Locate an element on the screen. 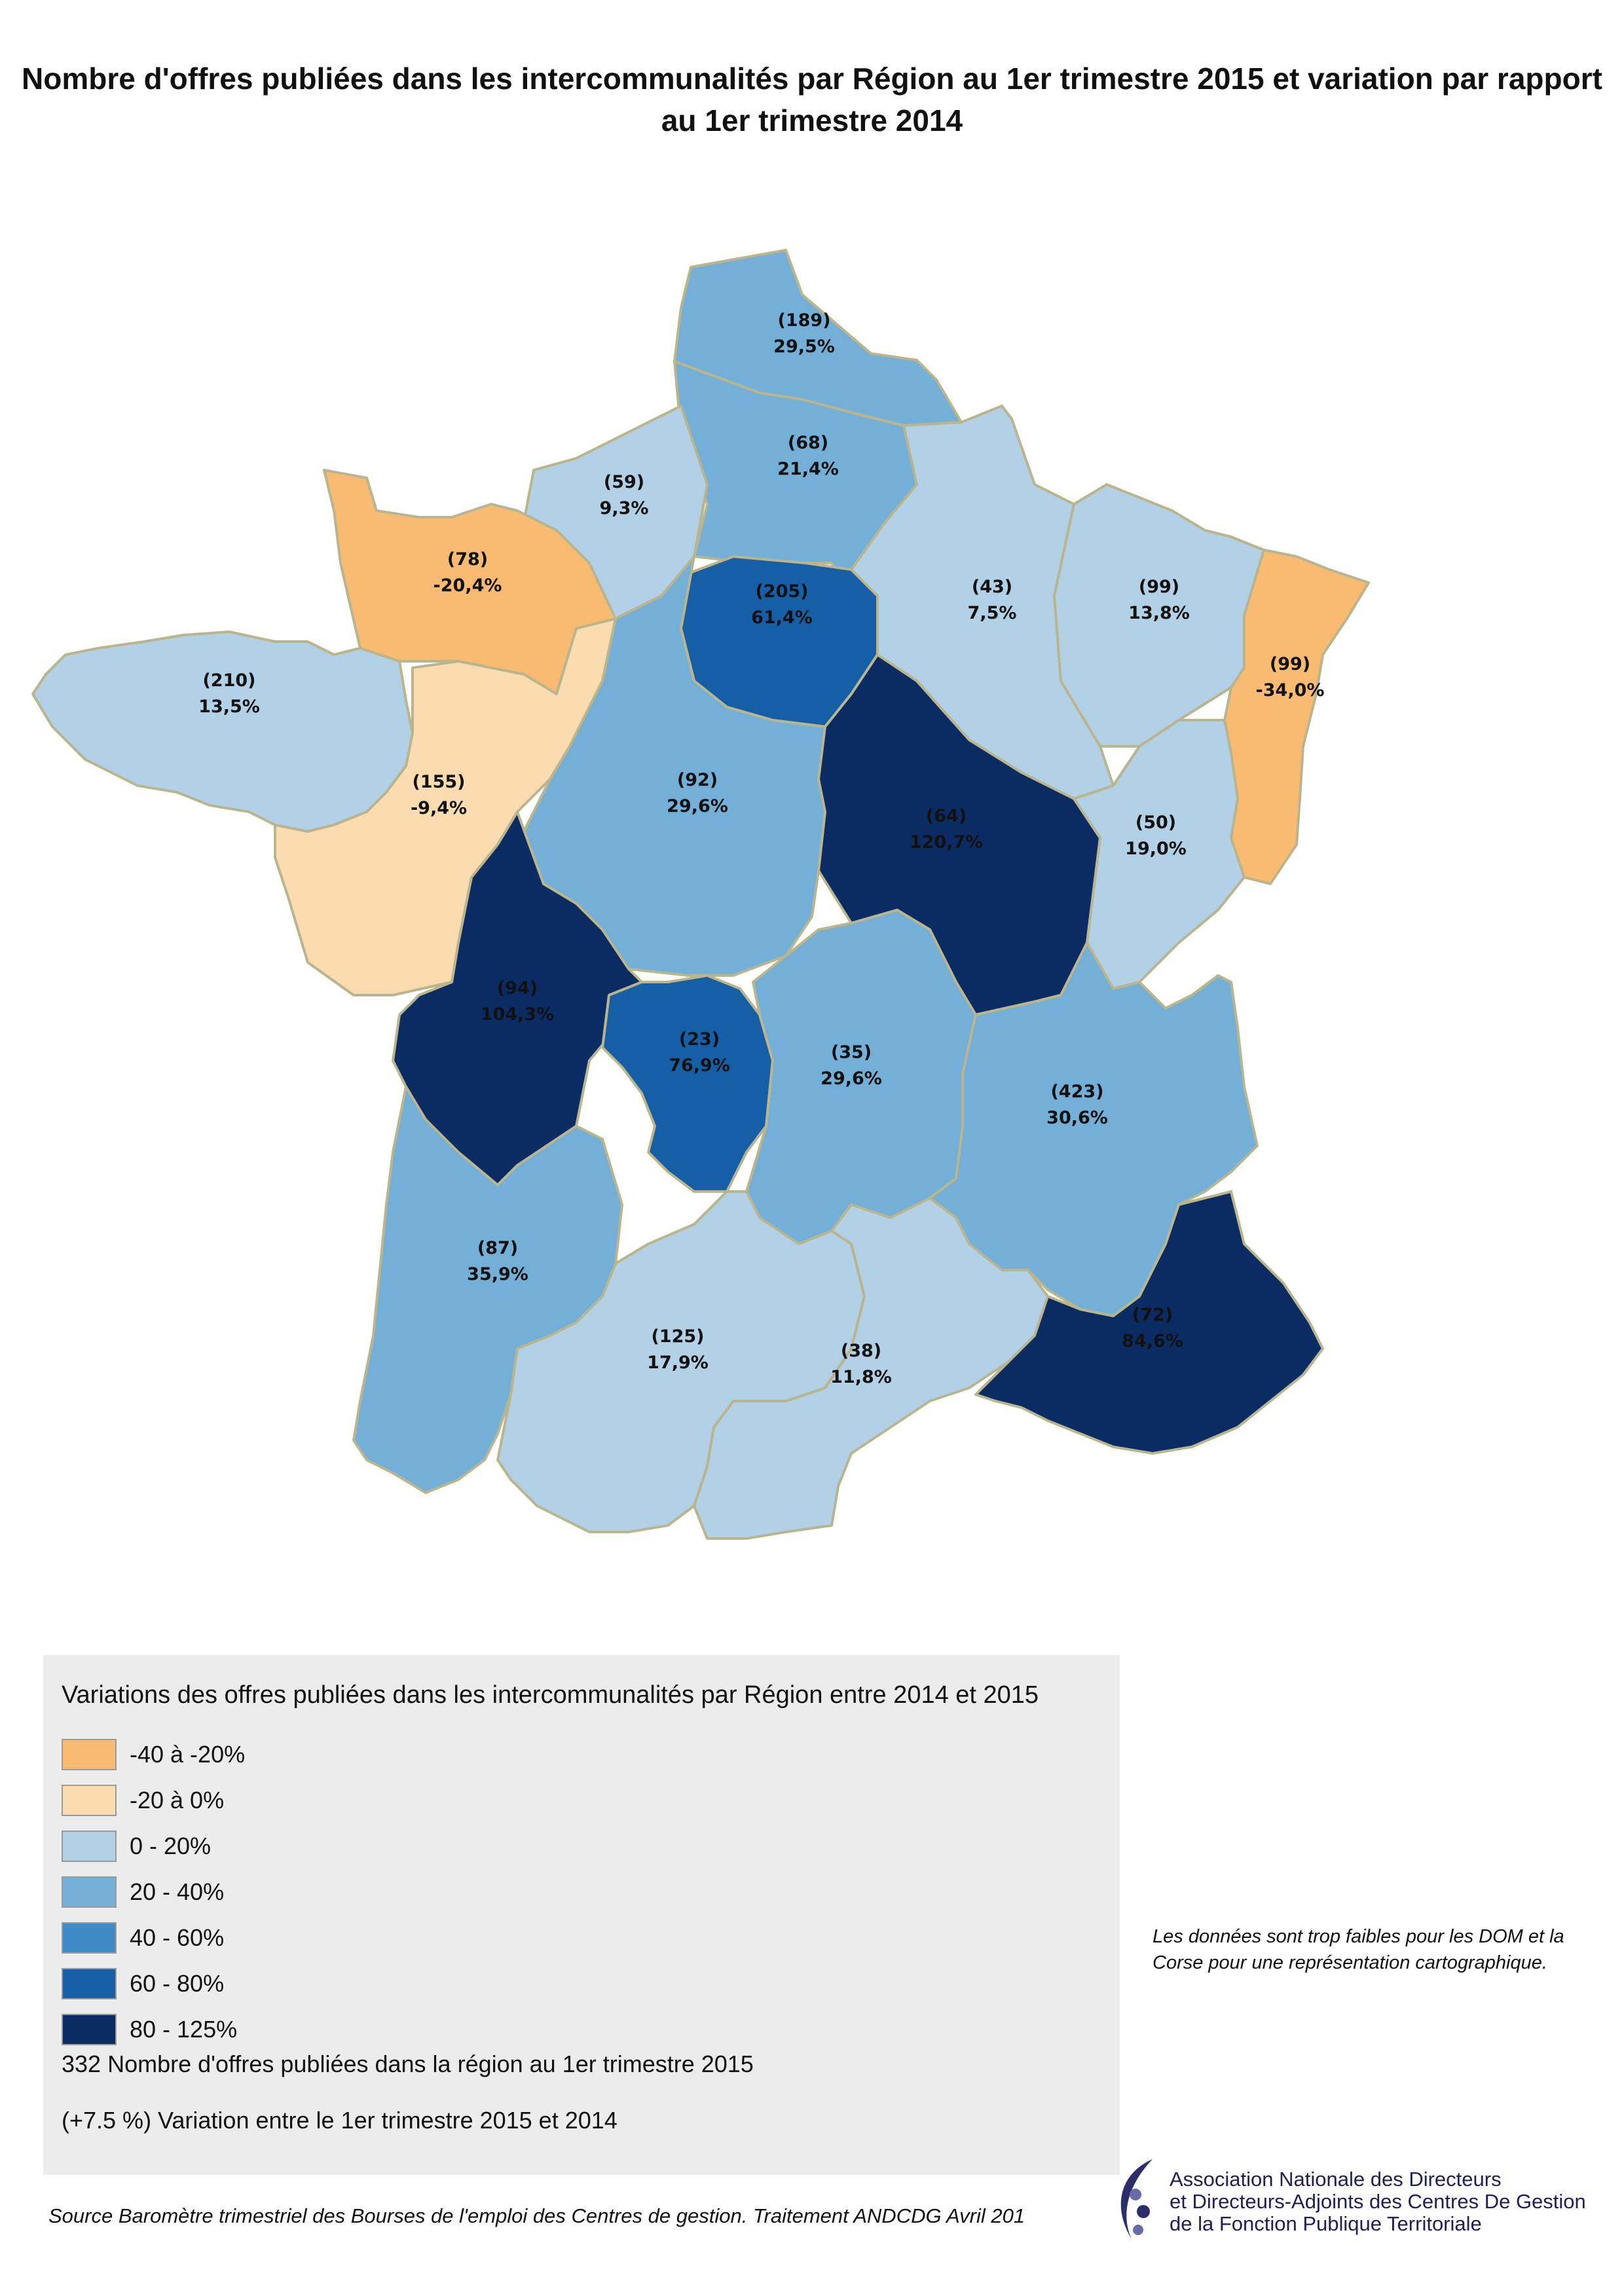  legend-label: 60 - 80% is located at coordinates (177, 1983).